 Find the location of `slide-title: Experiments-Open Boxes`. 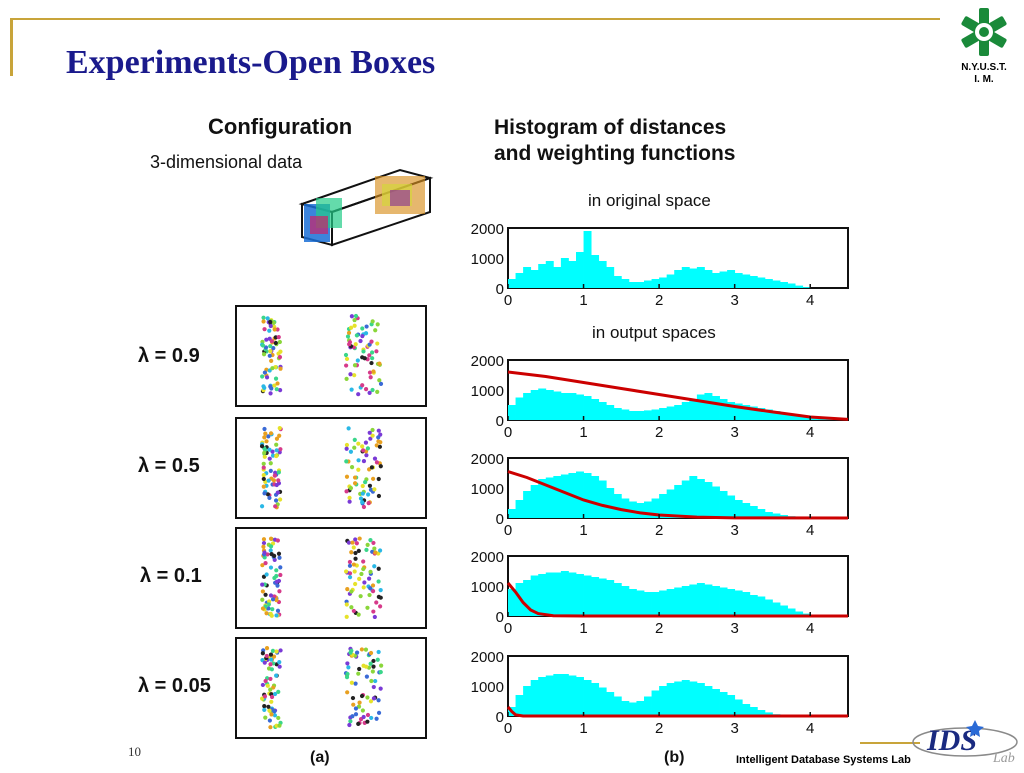

slide-title: Experiments-Open Boxes is located at coordinates (250, 63).